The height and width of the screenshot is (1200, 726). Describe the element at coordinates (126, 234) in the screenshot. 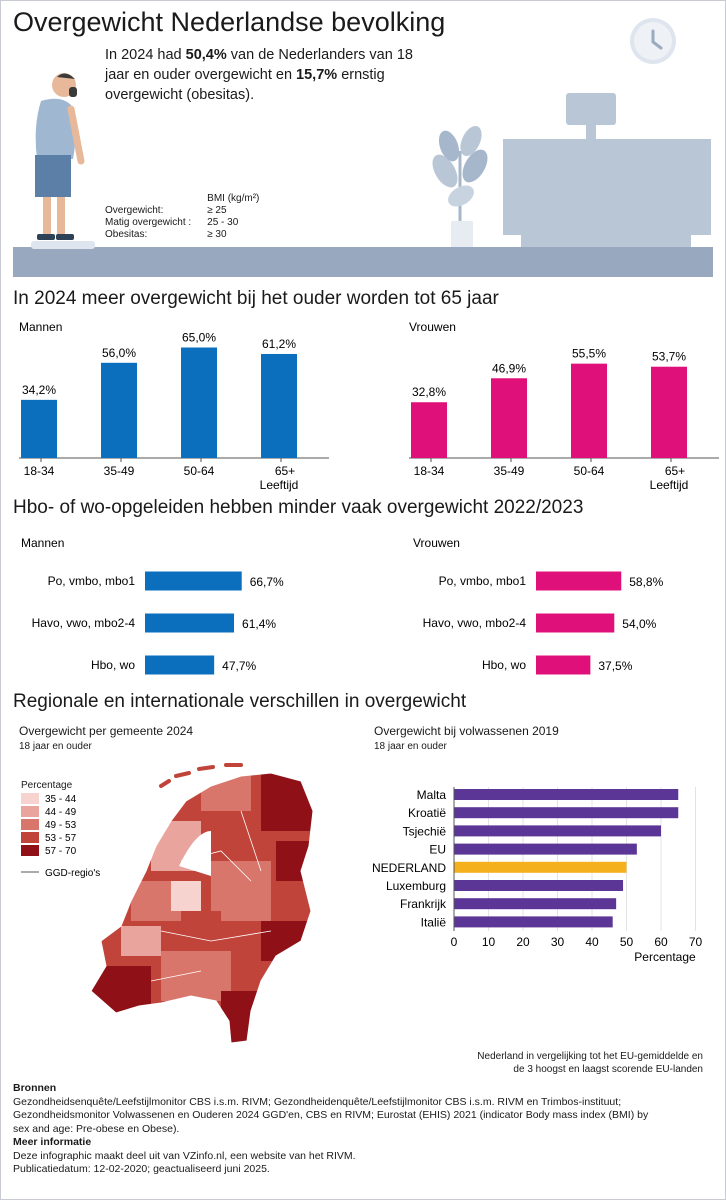

I see `bmi-label: Obesitas:` at that location.